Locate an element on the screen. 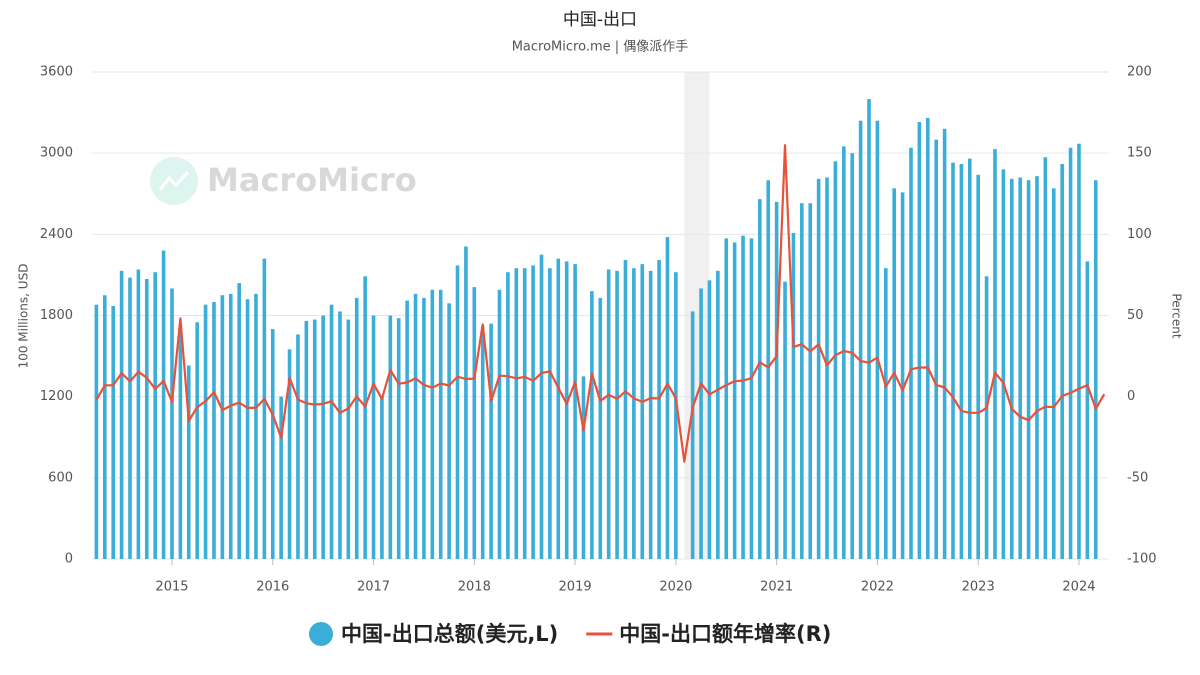 This screenshot has width=1200, height=675. y2-axis-label: Percent is located at coordinates (1177, 315).